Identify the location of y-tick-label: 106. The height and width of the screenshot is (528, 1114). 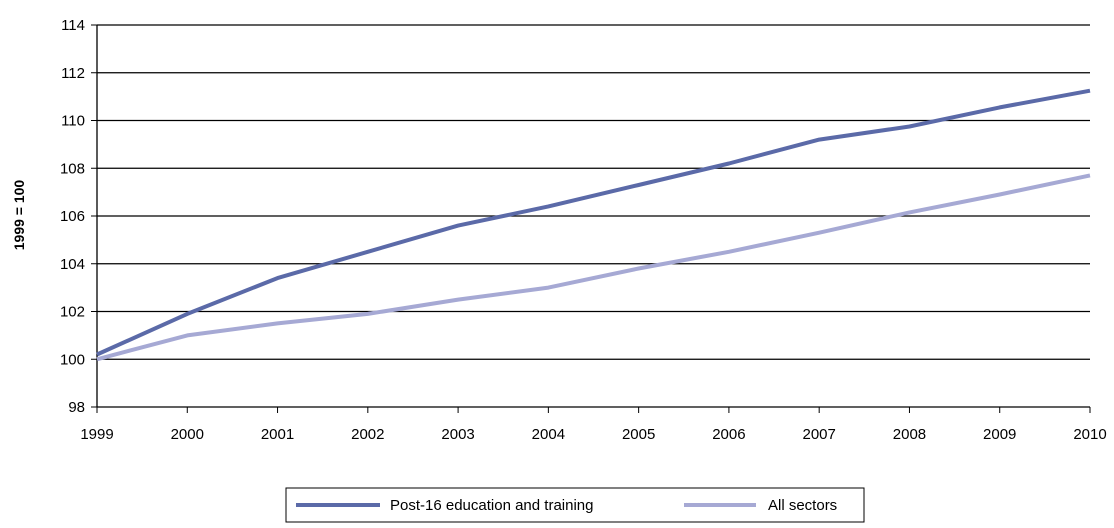
(72, 216).